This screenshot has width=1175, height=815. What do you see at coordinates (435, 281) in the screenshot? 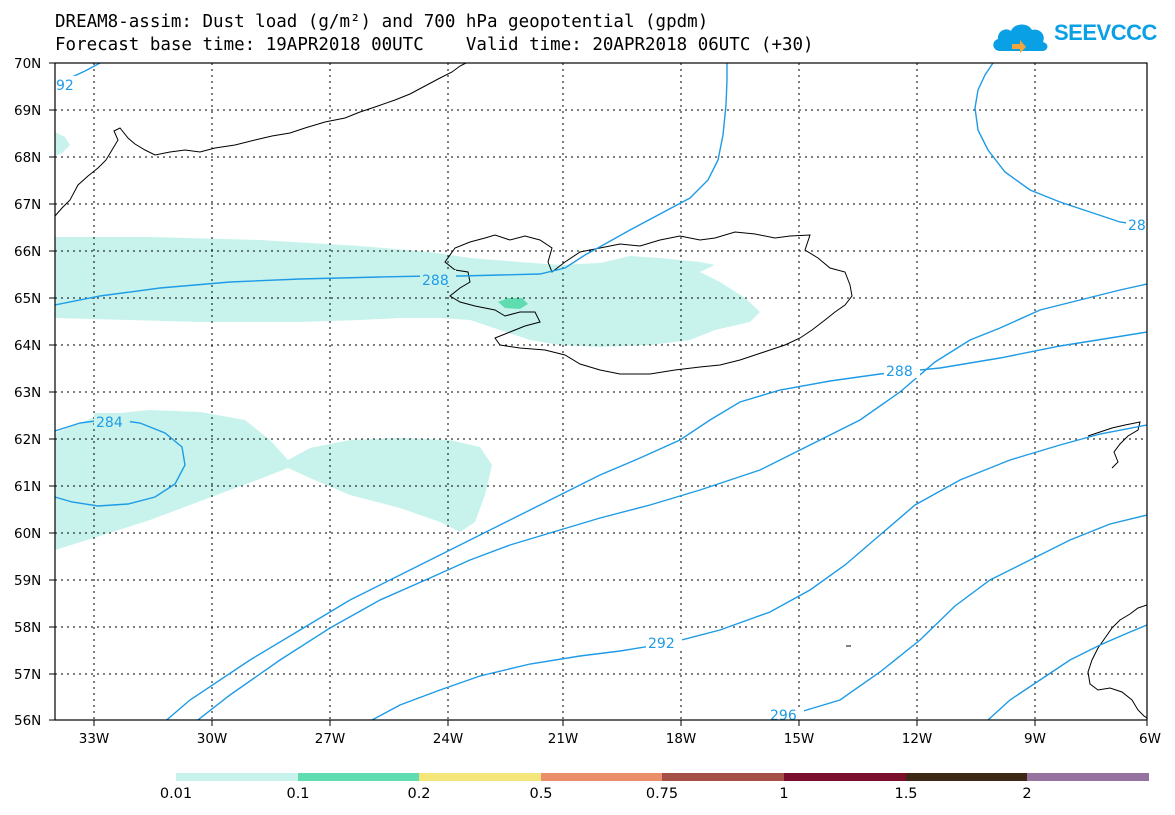
I see `contour-label-288-north: 288` at bounding box center [435, 281].